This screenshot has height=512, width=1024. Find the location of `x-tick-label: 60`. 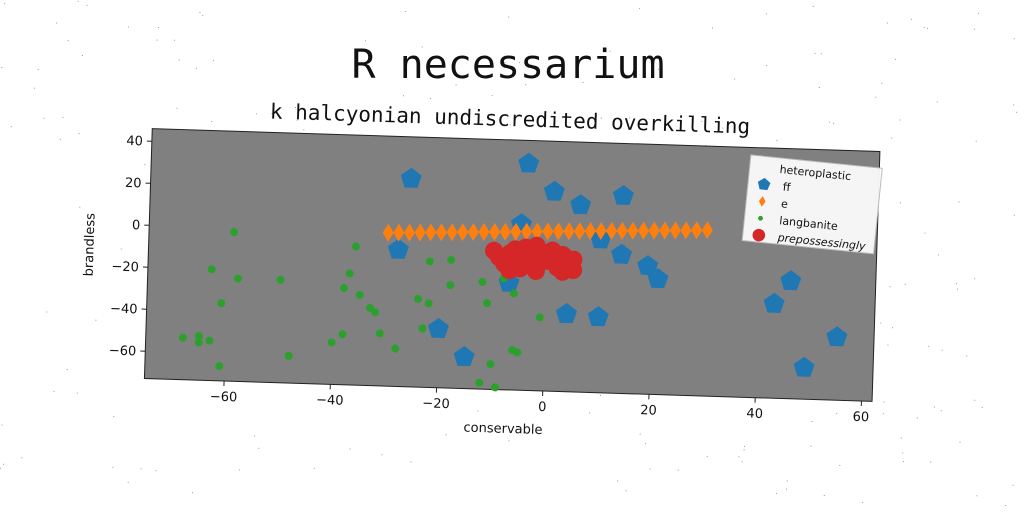

x-tick-label: 60 is located at coordinates (860, 418).